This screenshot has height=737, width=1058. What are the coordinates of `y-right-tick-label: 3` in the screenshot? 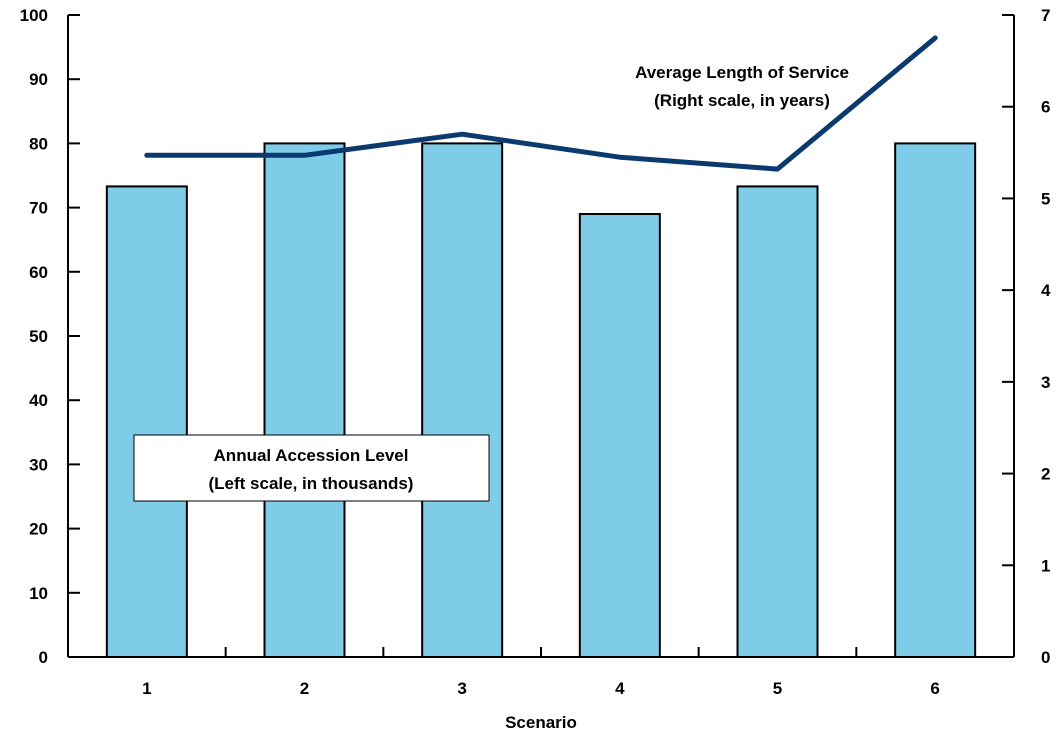 It's located at (1045, 382).